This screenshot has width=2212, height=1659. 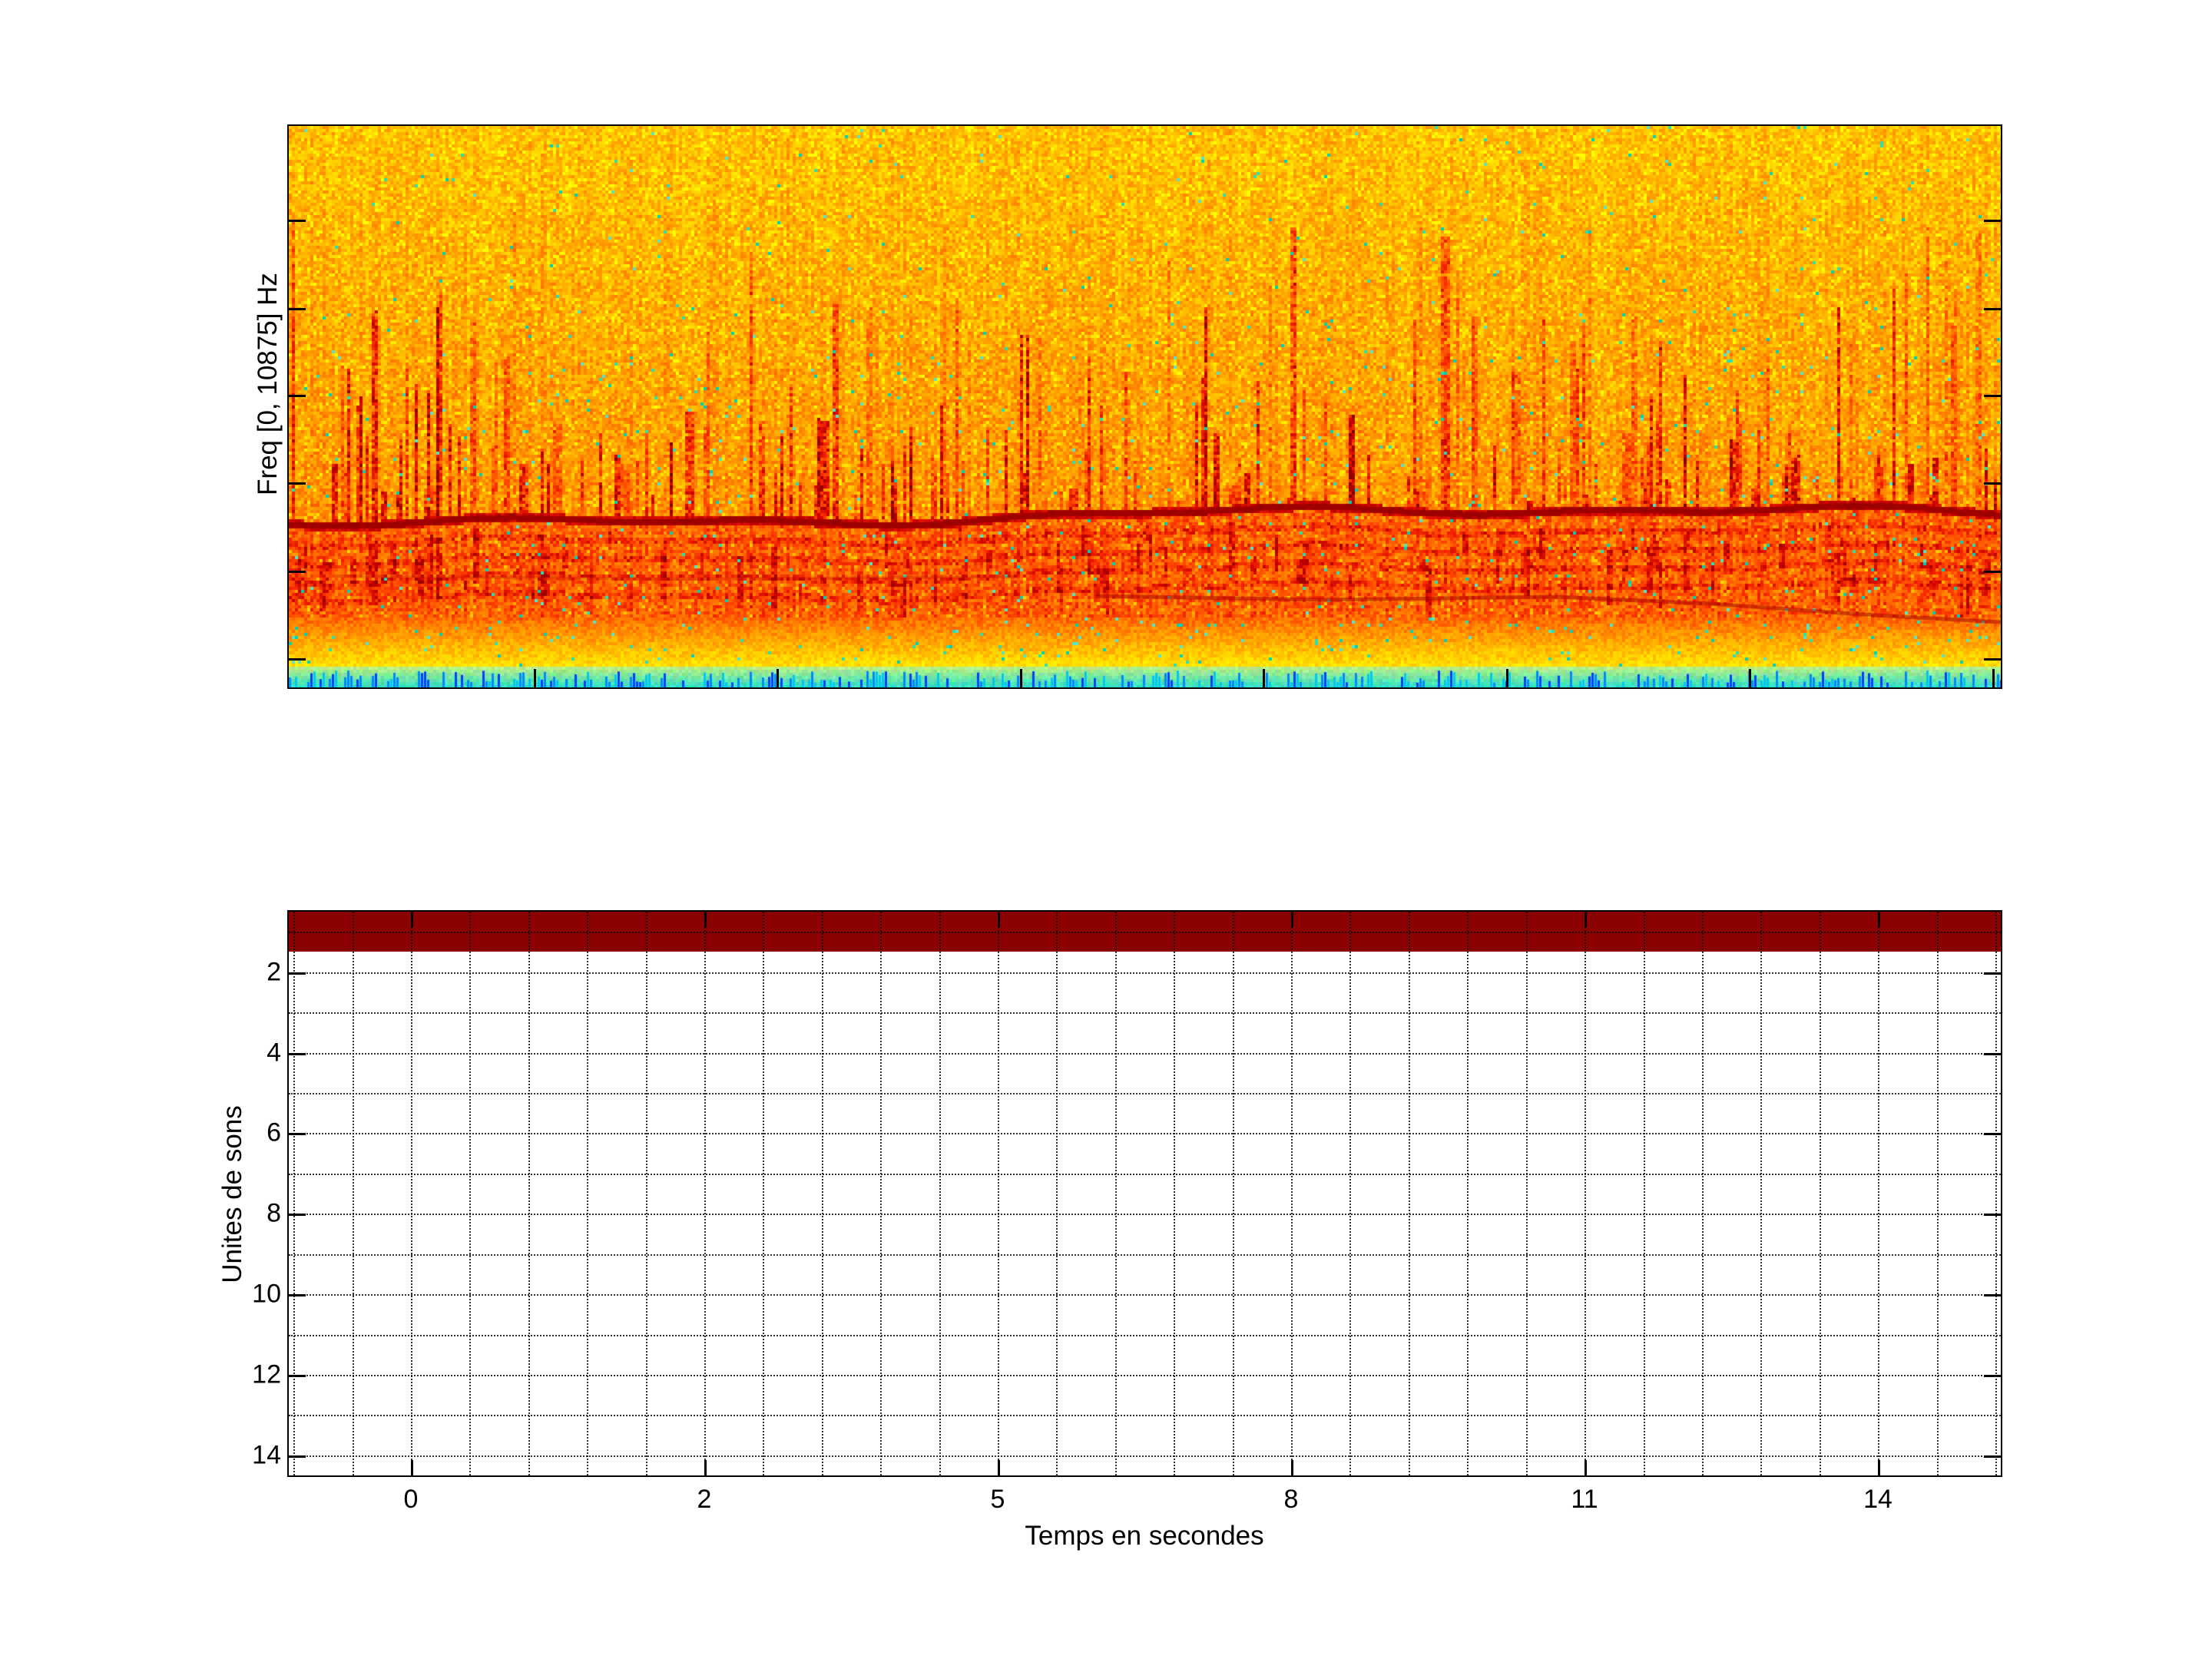 I want to click on y-tick-label: 2, so click(x=274, y=972).